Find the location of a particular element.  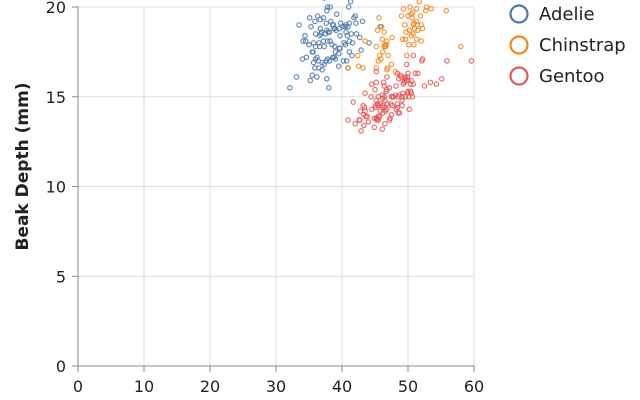

x-tick-label: 20 is located at coordinates (210, 386).